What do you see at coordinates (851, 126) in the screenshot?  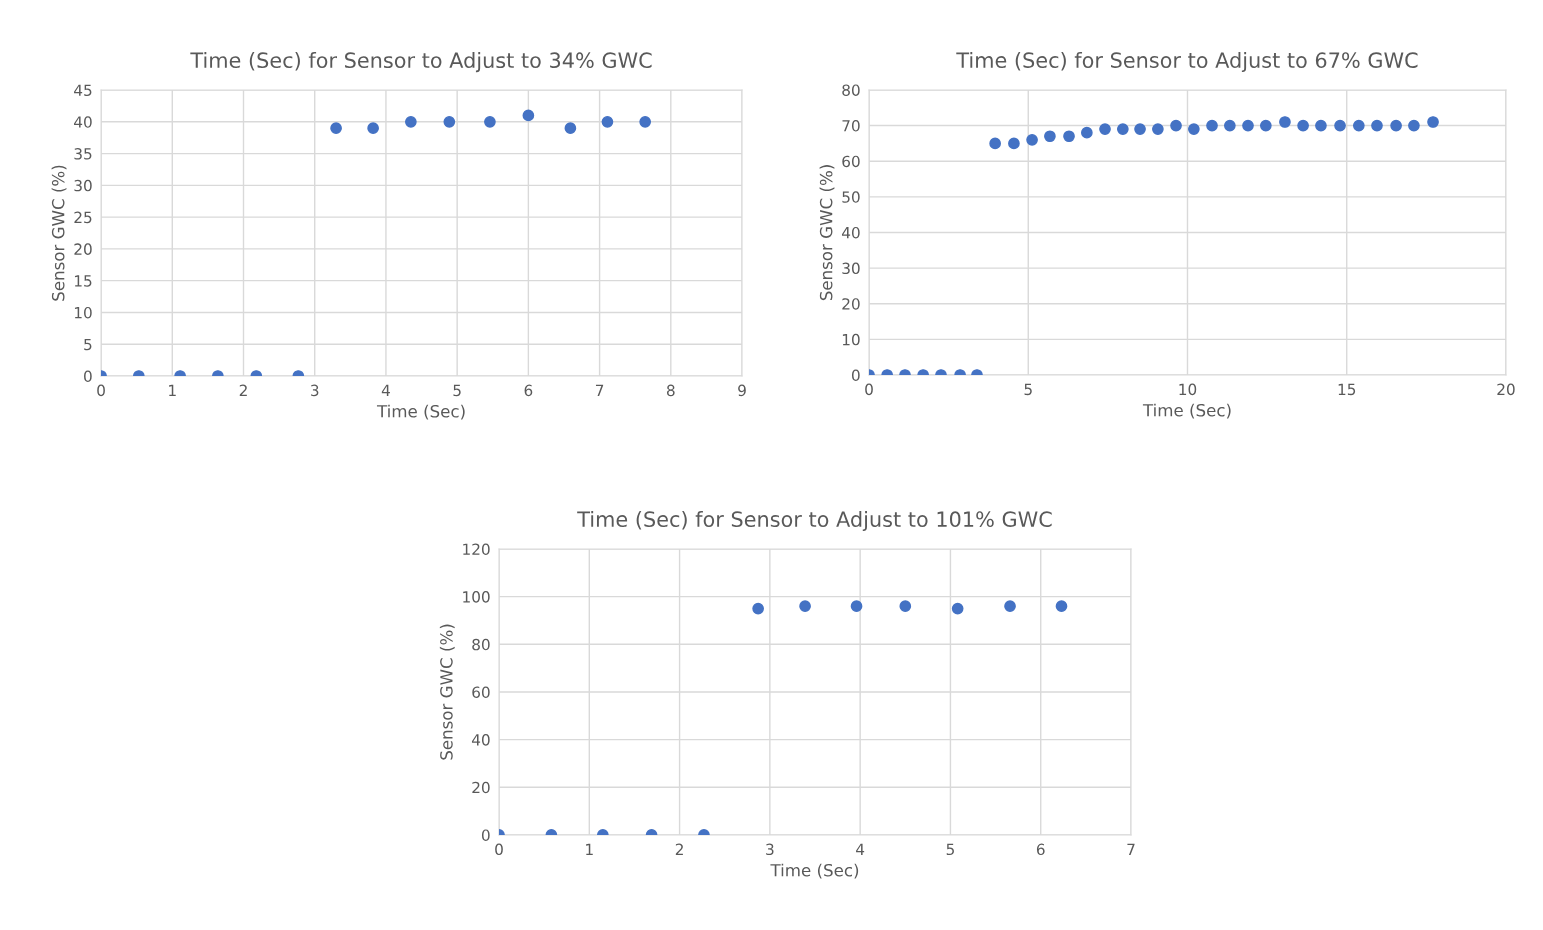 I see `y-tick-label: 70` at bounding box center [851, 126].